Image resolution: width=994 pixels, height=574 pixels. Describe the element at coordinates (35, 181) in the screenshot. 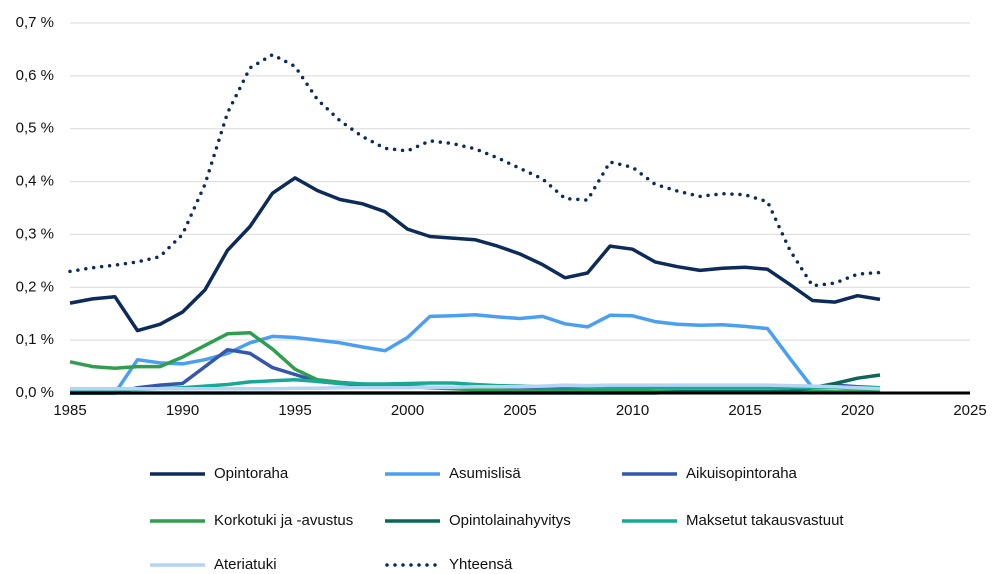

I see `y-tick-label: 0,4 %` at that location.